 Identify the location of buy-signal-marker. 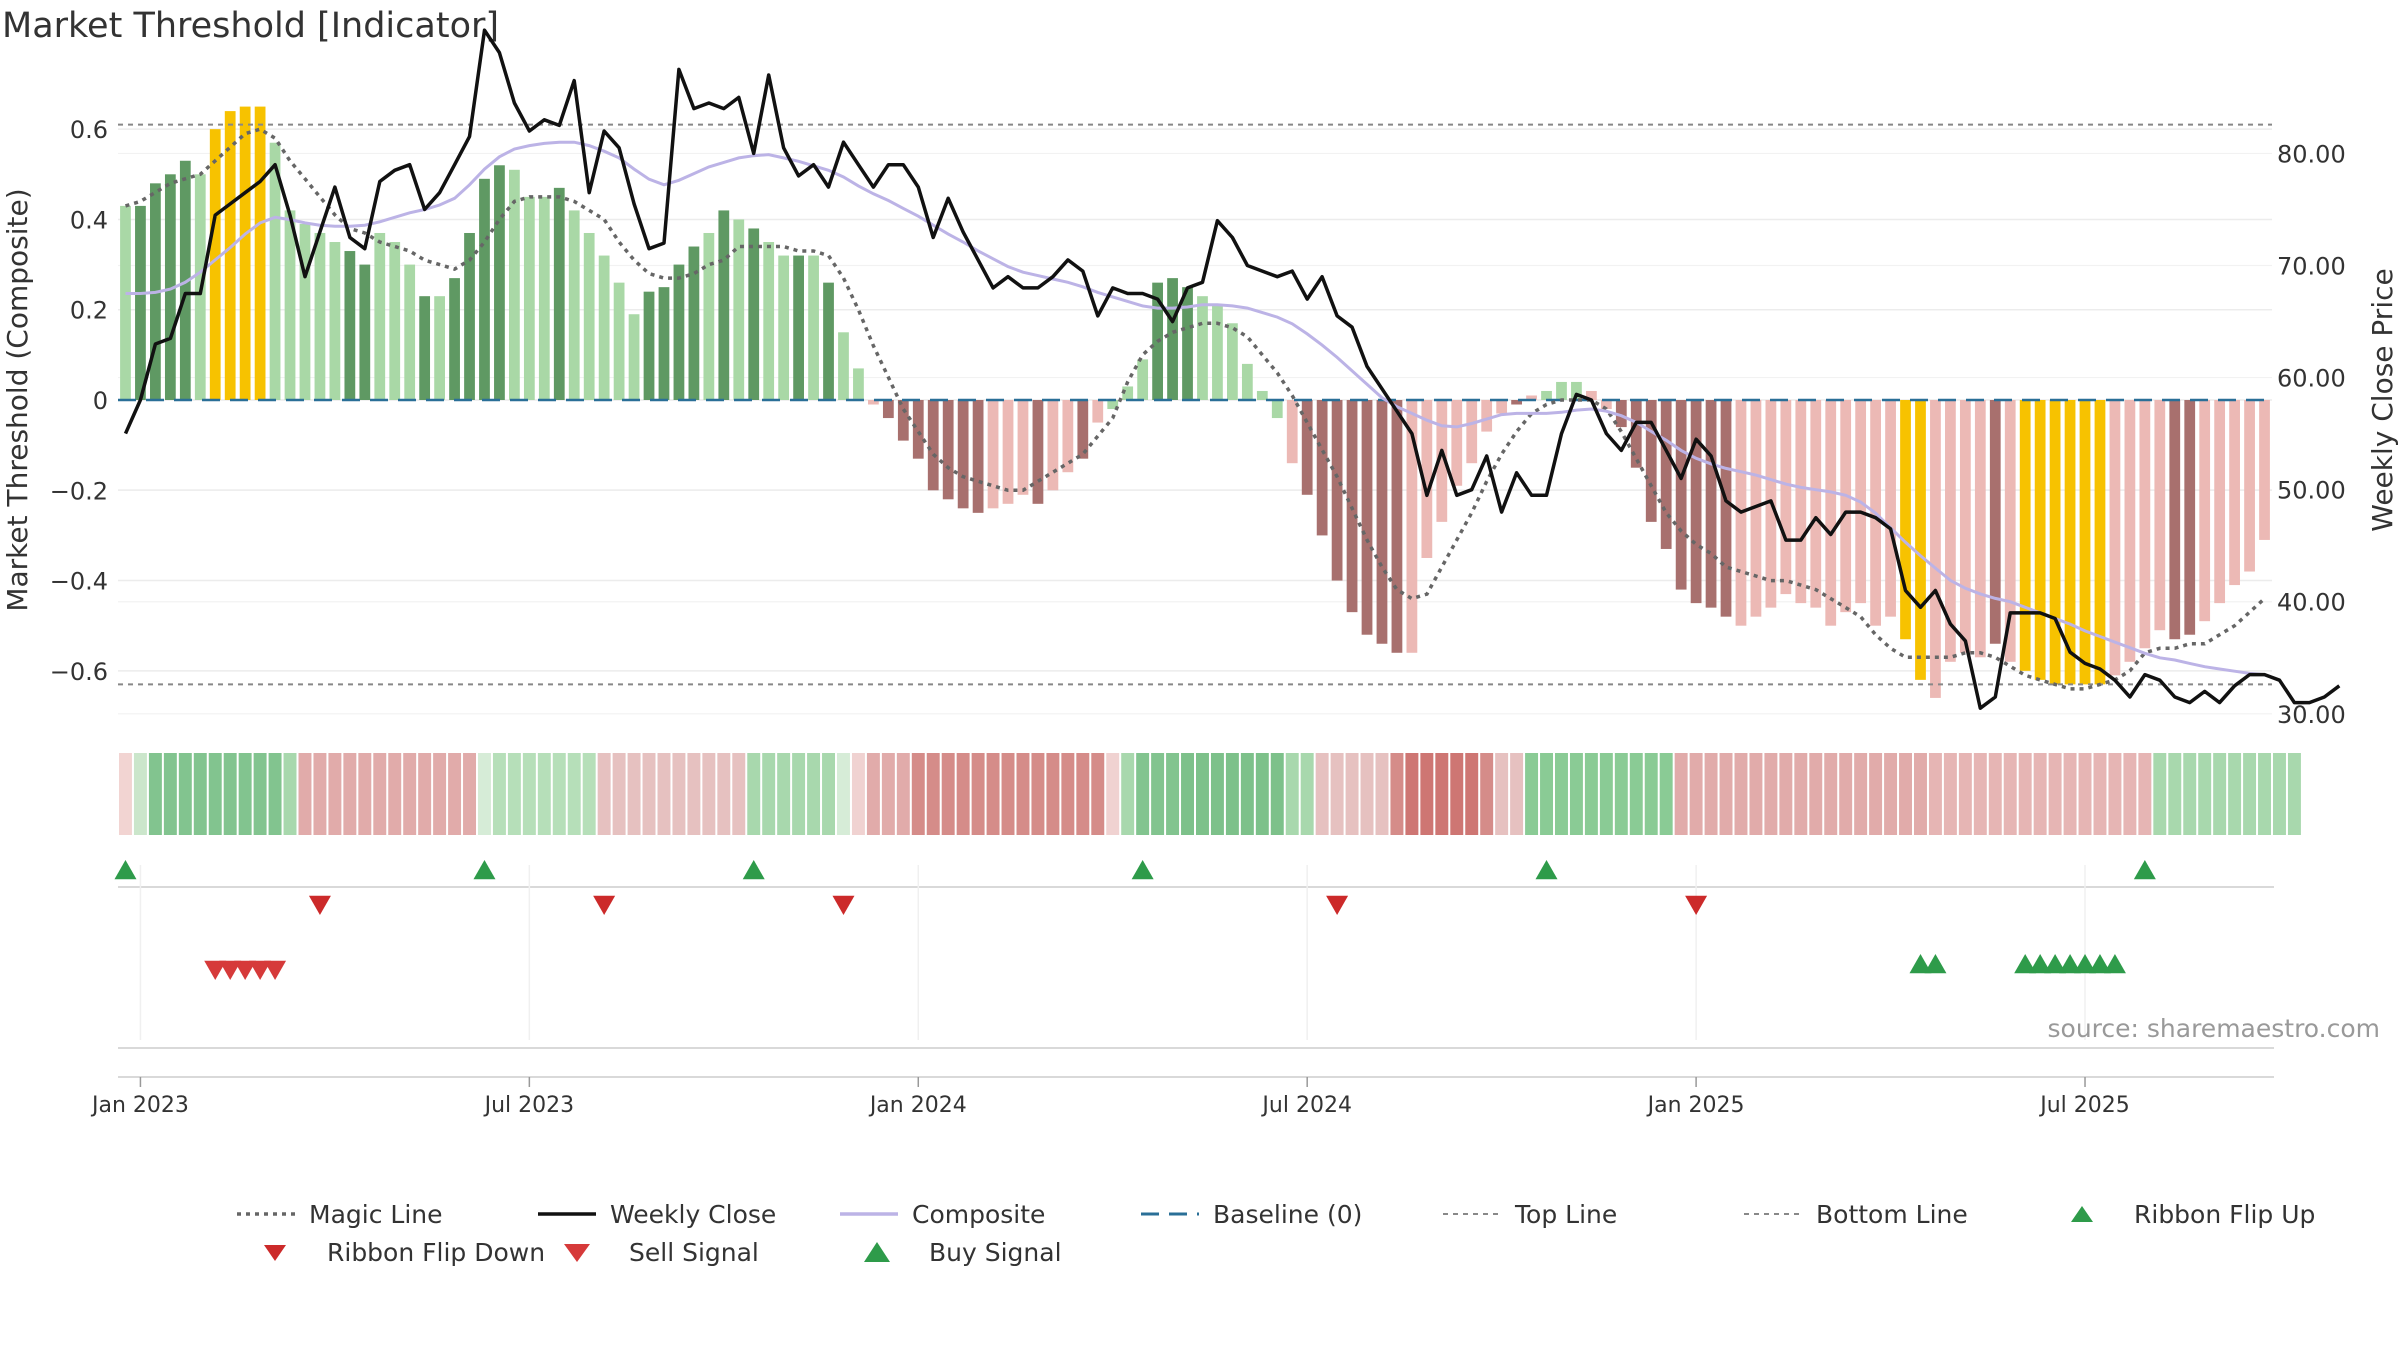
(2099, 964).